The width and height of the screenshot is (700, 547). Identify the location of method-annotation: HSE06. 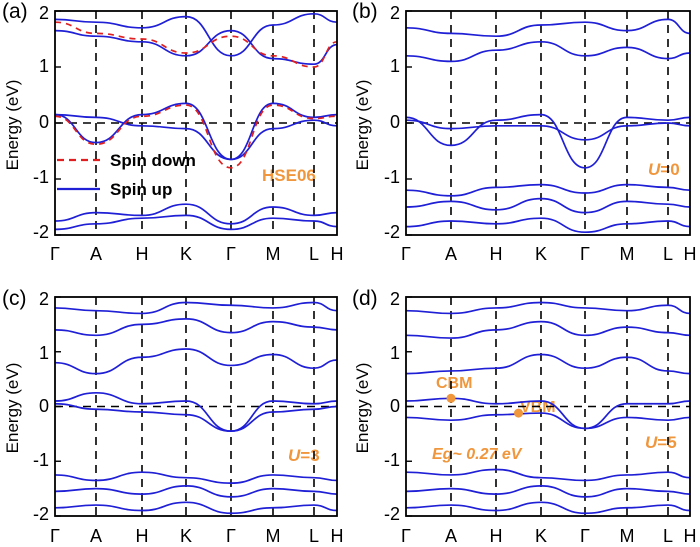
(289, 175).